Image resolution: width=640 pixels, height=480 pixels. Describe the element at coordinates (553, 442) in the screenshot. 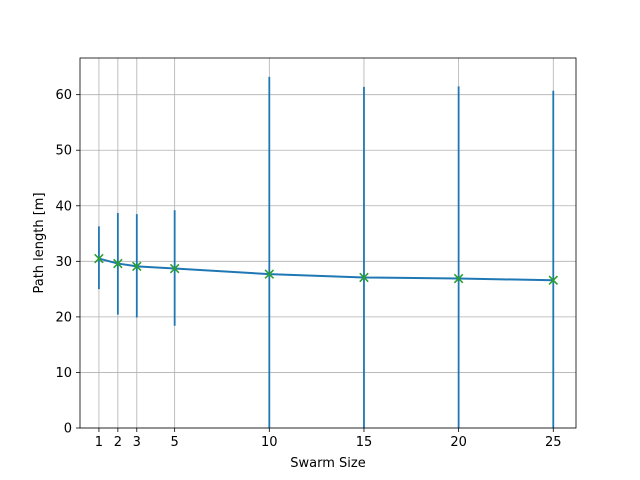

I see `x-tick-label: 25` at that location.